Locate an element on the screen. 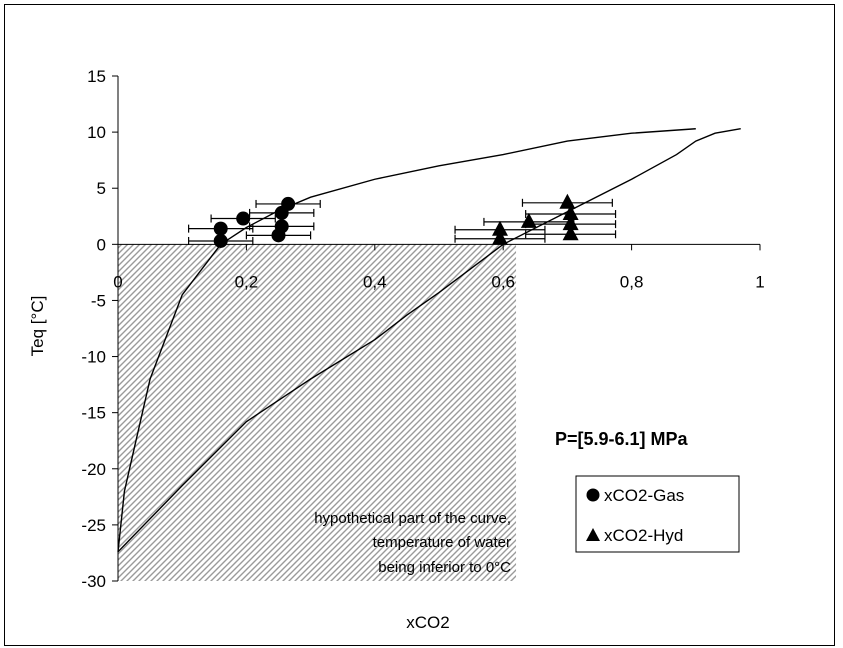  legend-box is located at coordinates (657, 514).